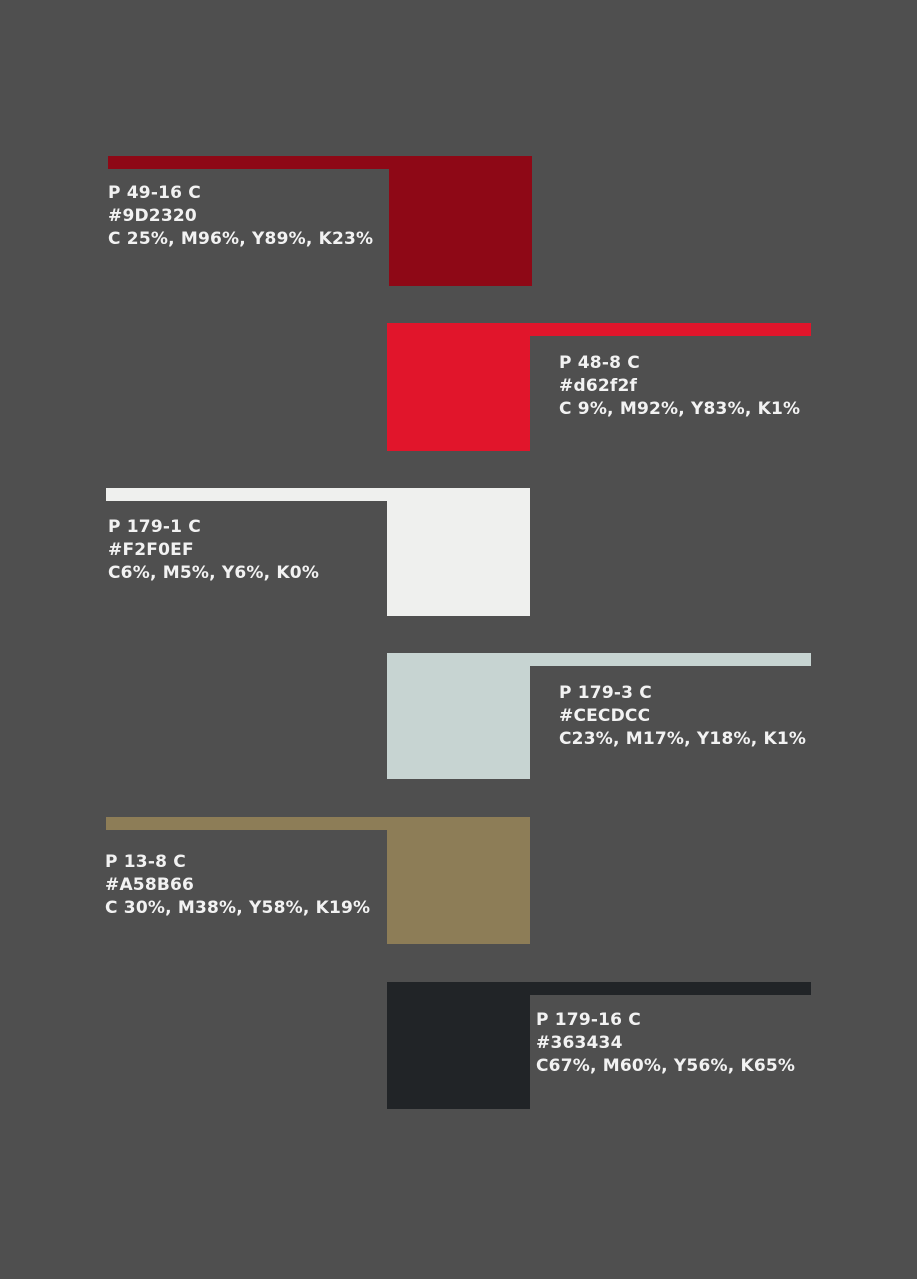 This screenshot has width=917, height=1279. I want to click on hex-code: #9D2320, so click(152, 216).